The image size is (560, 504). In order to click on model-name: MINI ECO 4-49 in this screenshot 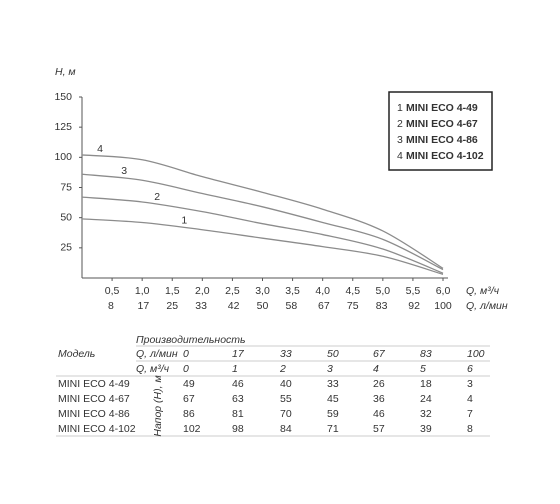, I will do `click(94, 384)`.